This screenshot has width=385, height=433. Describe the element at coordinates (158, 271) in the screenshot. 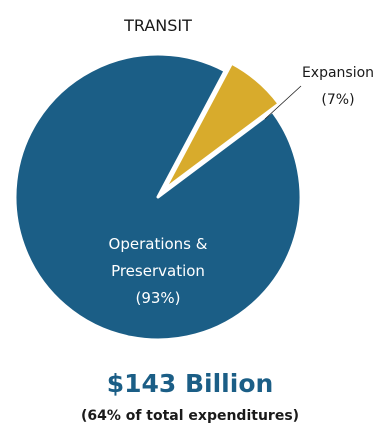

I see `slice-label-operations-line2: Preservation` at that location.